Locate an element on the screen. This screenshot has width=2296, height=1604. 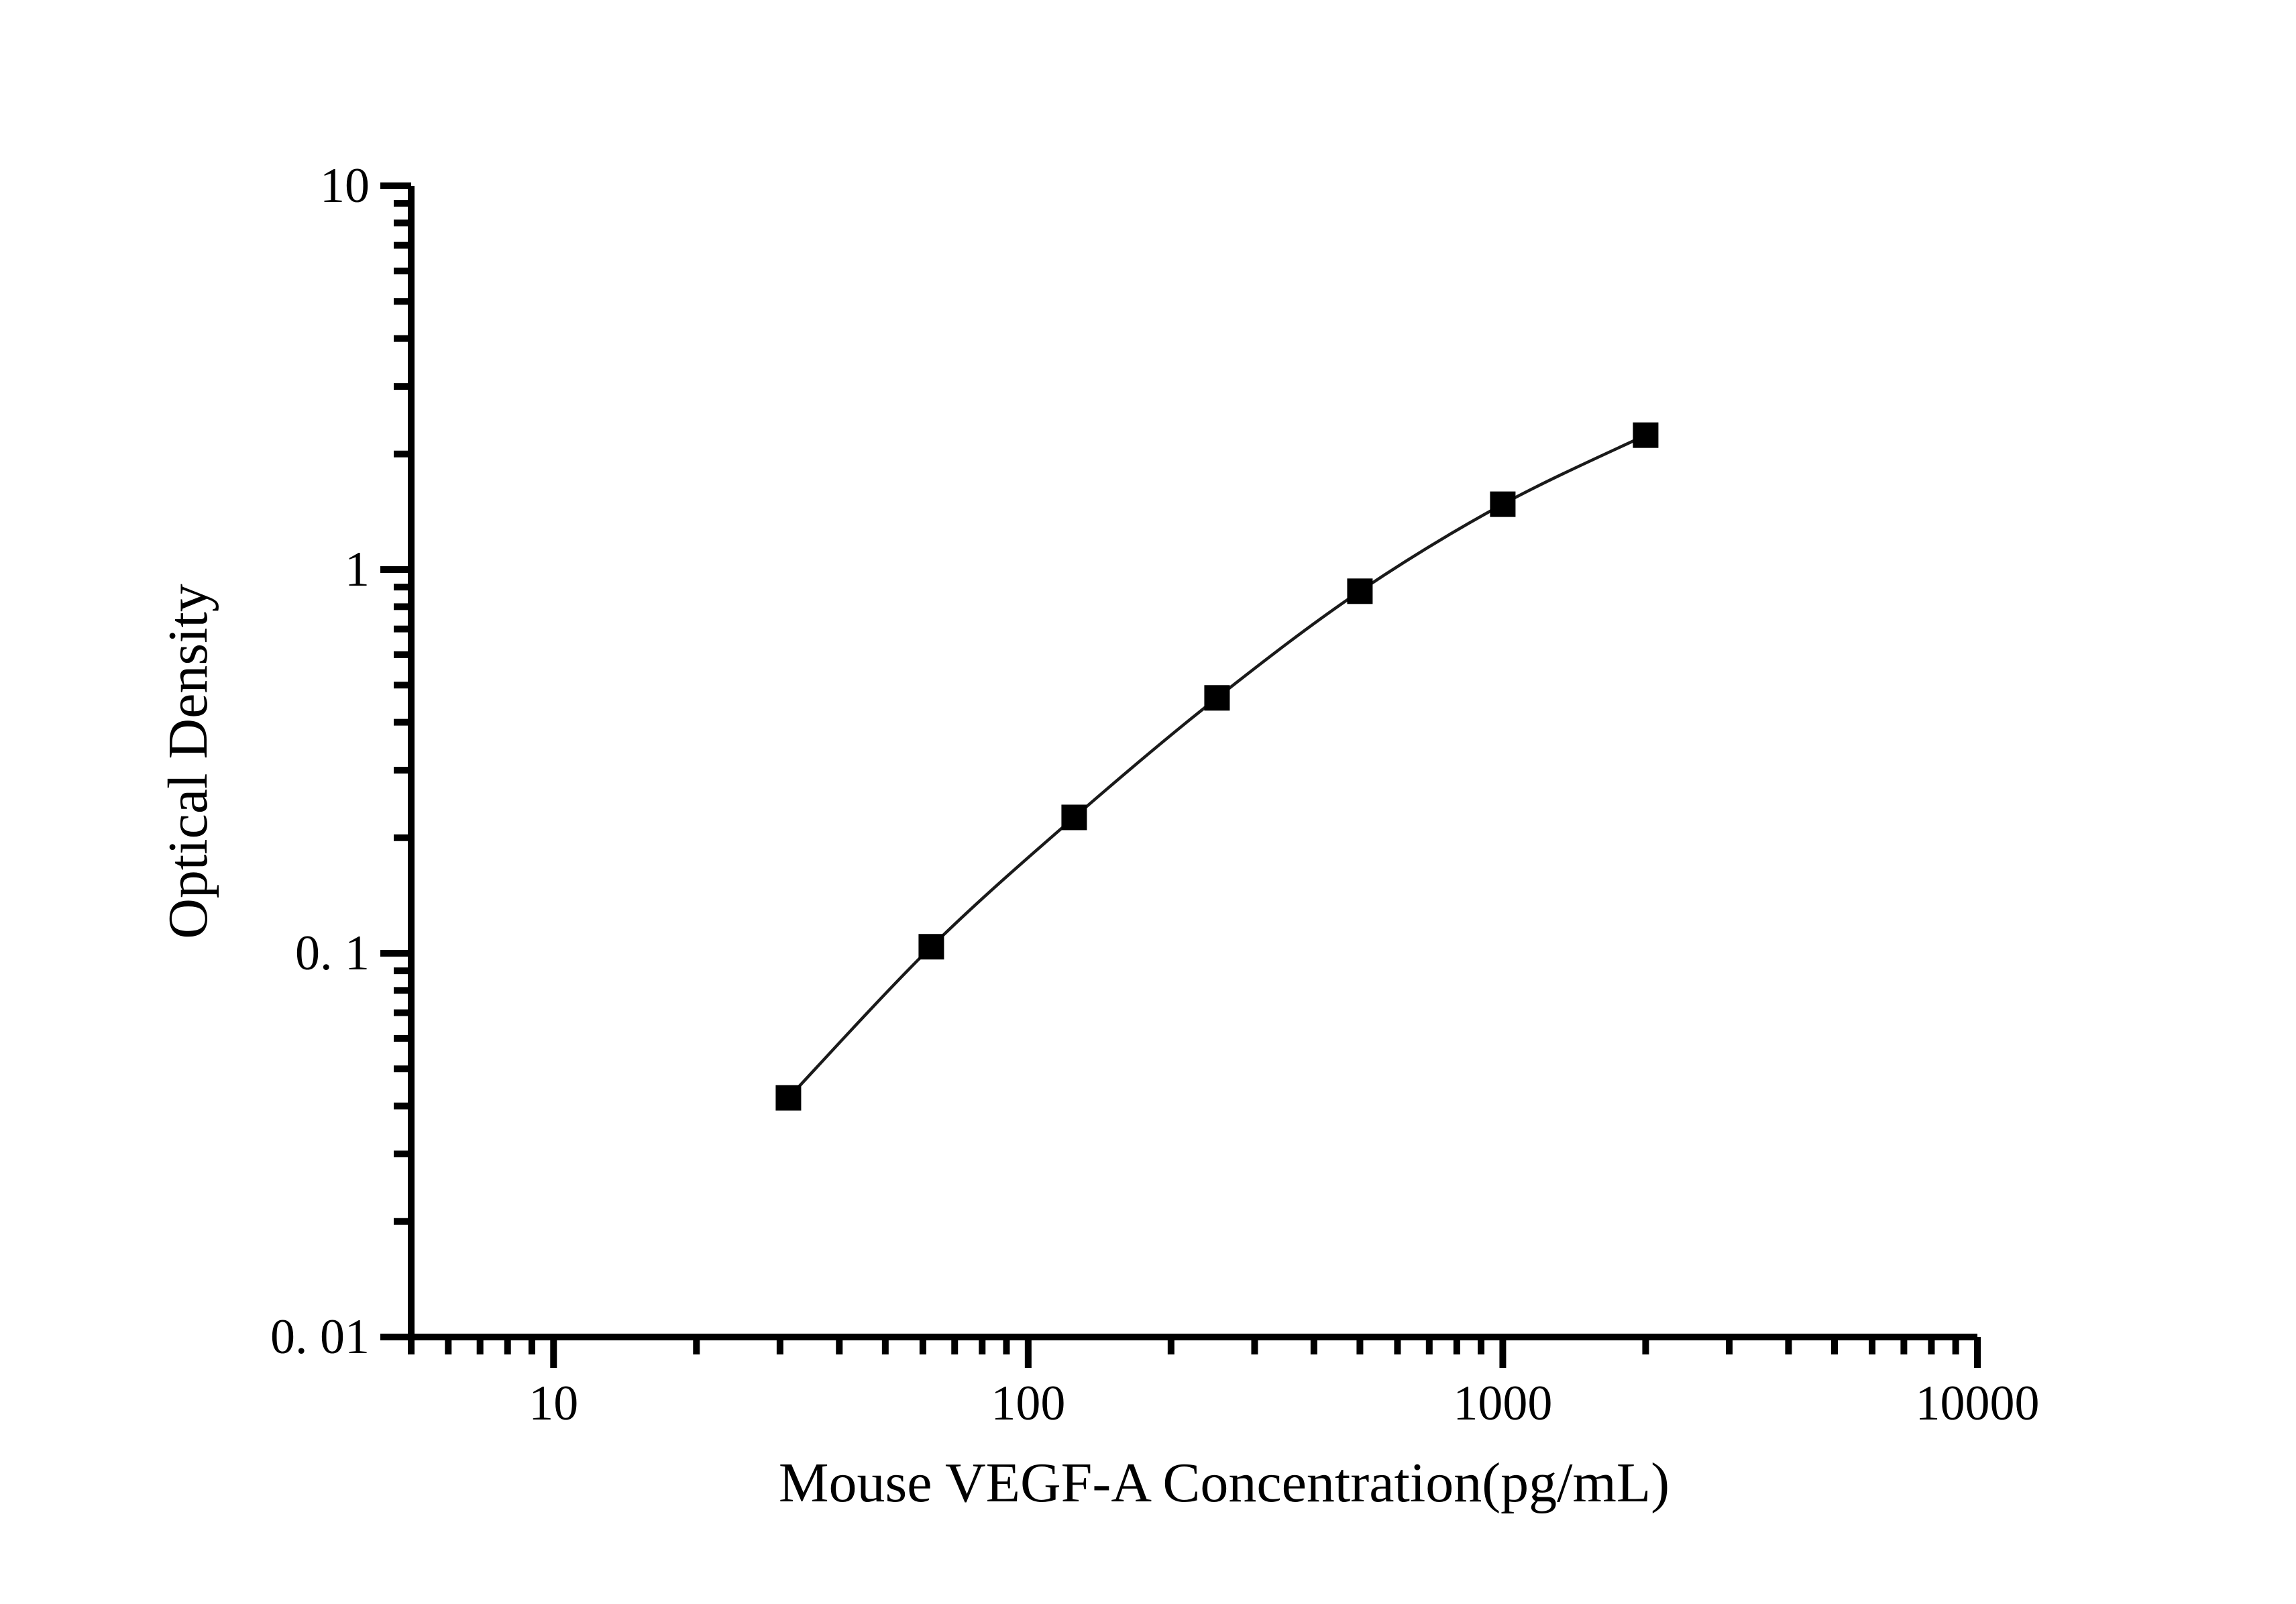
y-tick-label: 0. 01 is located at coordinates (320, 1337).